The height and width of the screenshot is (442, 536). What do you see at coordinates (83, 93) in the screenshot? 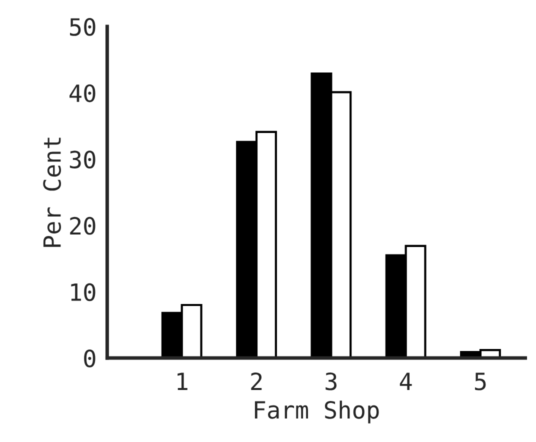
I see `y-tick-label: 40` at bounding box center [83, 93].